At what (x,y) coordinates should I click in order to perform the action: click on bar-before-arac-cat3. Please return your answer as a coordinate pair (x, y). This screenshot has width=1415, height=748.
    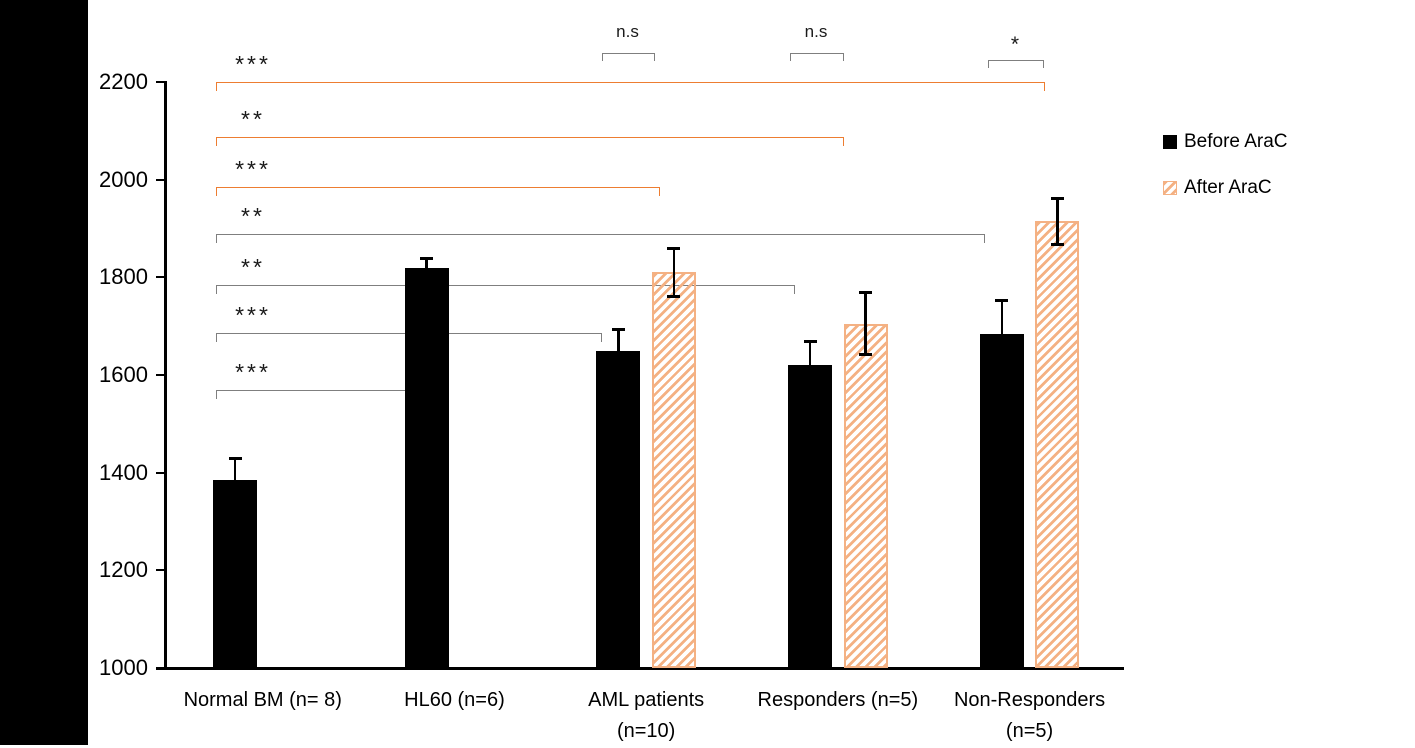
    Looking at the image, I should click on (810, 516).